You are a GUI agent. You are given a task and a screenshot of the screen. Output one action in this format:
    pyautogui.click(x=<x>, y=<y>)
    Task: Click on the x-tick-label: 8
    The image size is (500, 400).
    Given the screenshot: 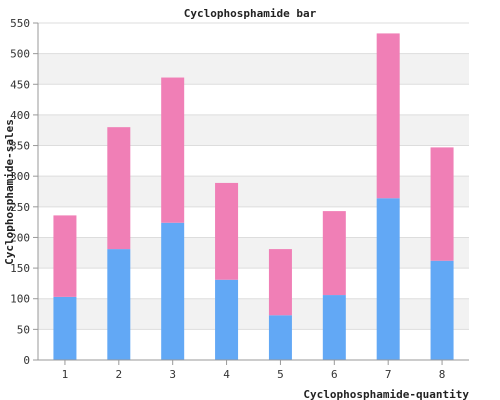 What is the action you would take?
    pyautogui.click(x=442, y=374)
    